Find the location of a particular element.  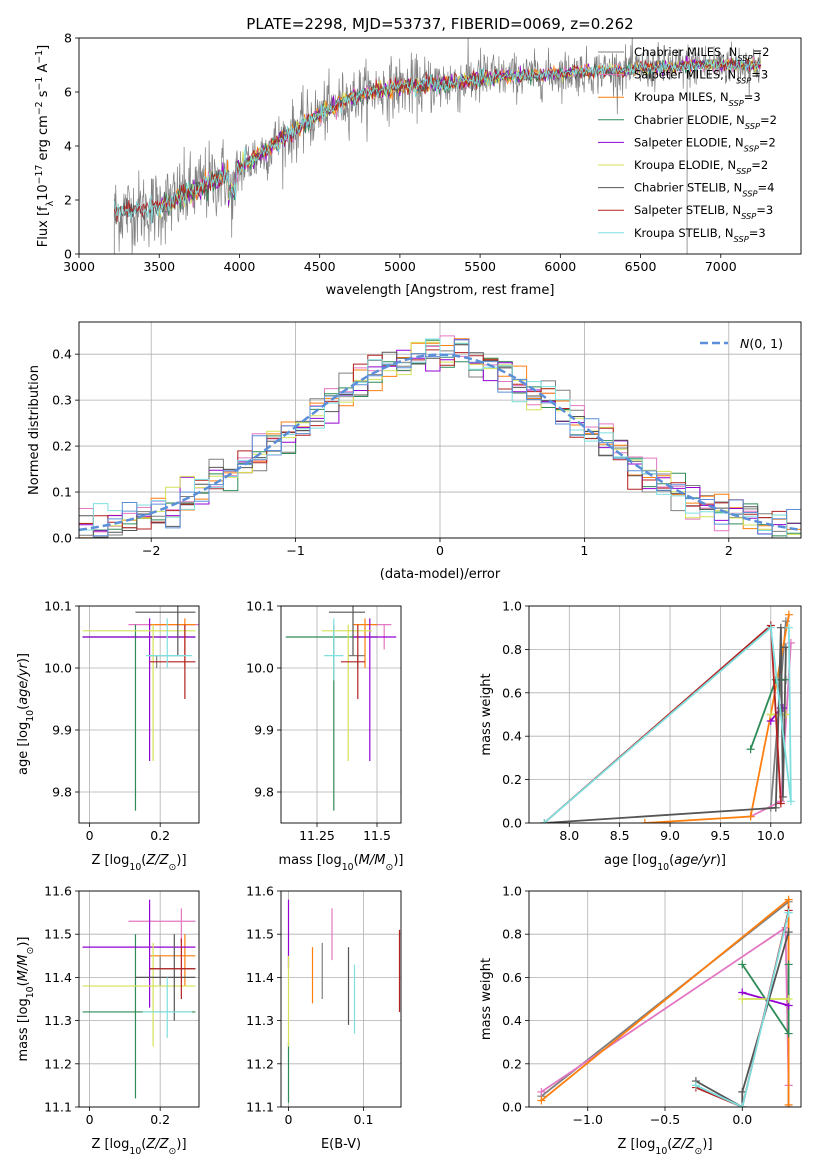

y-tick-label: 10.1 is located at coordinates (260, 606).